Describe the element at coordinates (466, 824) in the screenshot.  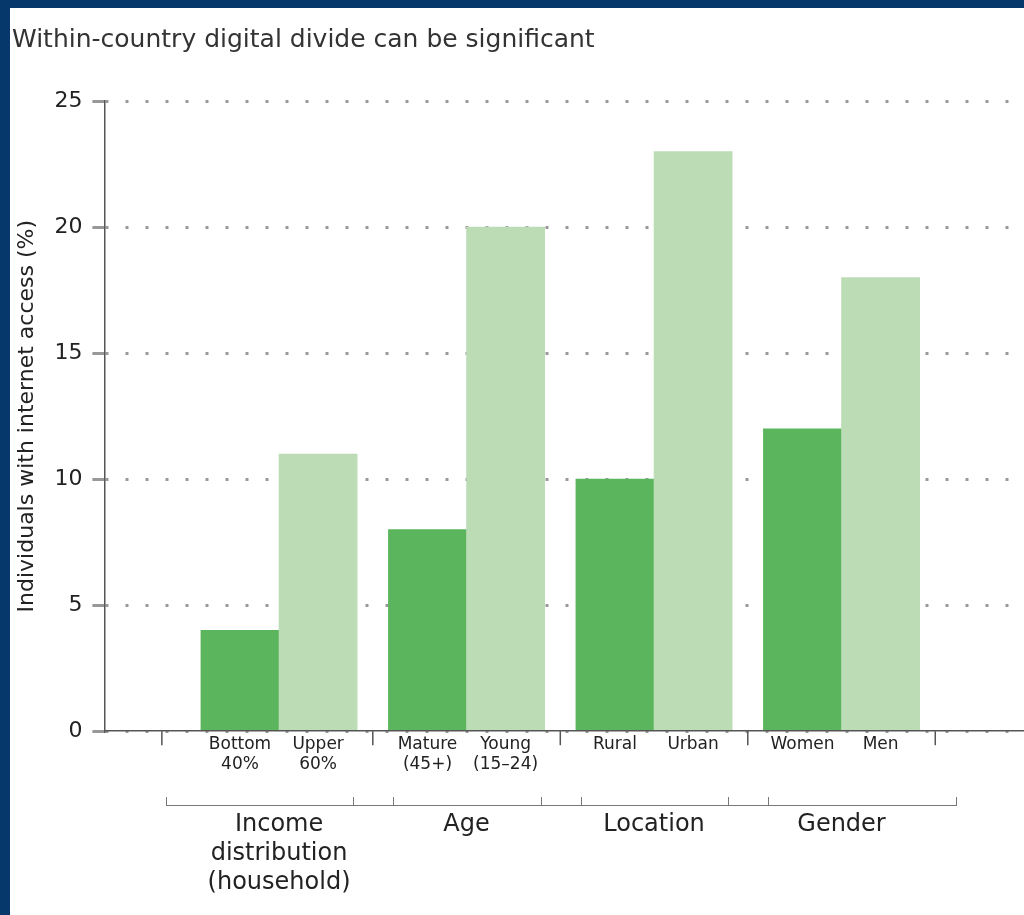
I see `text: Age` at that location.